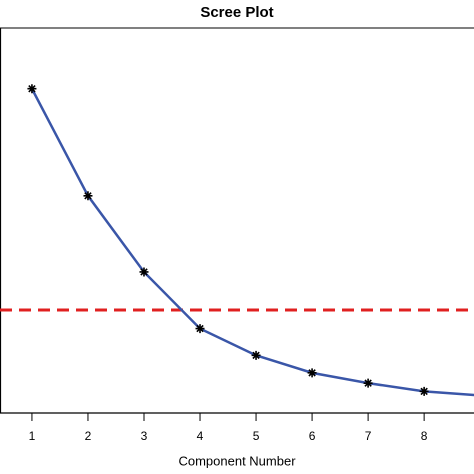 The width and height of the screenshot is (474, 474). I want to click on x-tick-label: 4, so click(200, 436).